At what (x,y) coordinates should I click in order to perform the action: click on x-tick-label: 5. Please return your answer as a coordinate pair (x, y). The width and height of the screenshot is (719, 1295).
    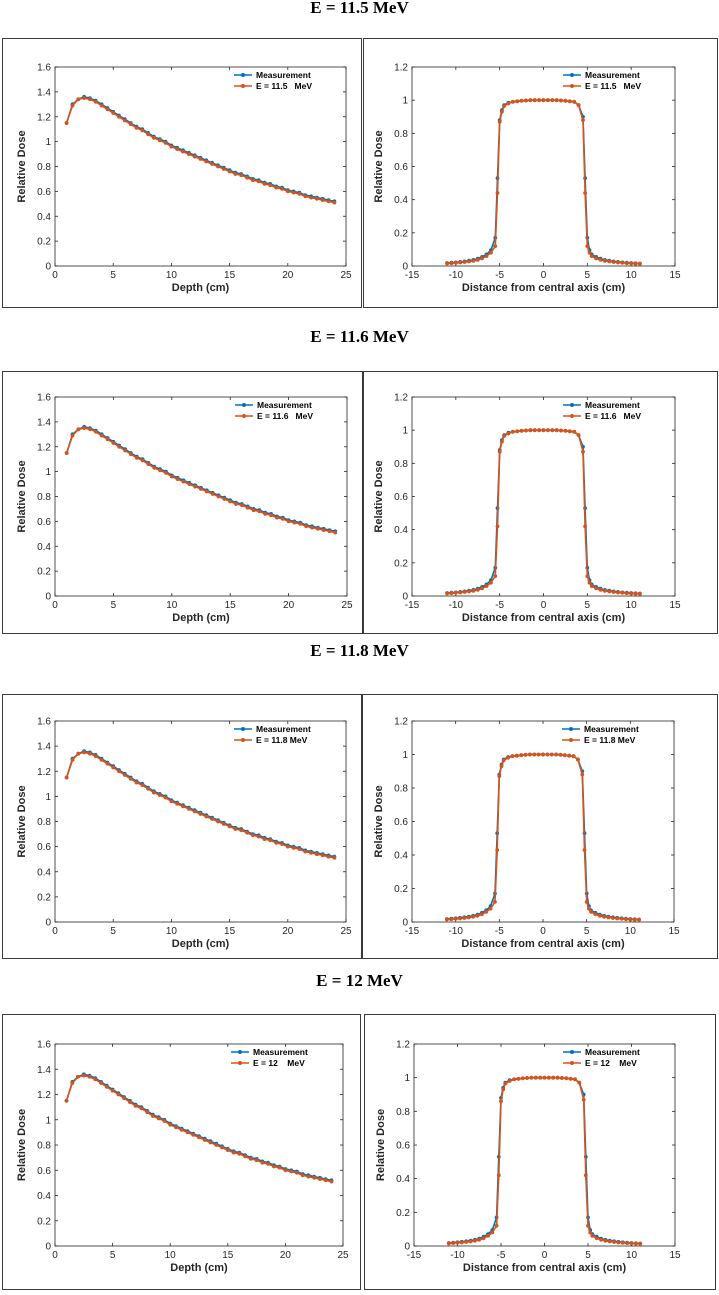
    Looking at the image, I should click on (588, 275).